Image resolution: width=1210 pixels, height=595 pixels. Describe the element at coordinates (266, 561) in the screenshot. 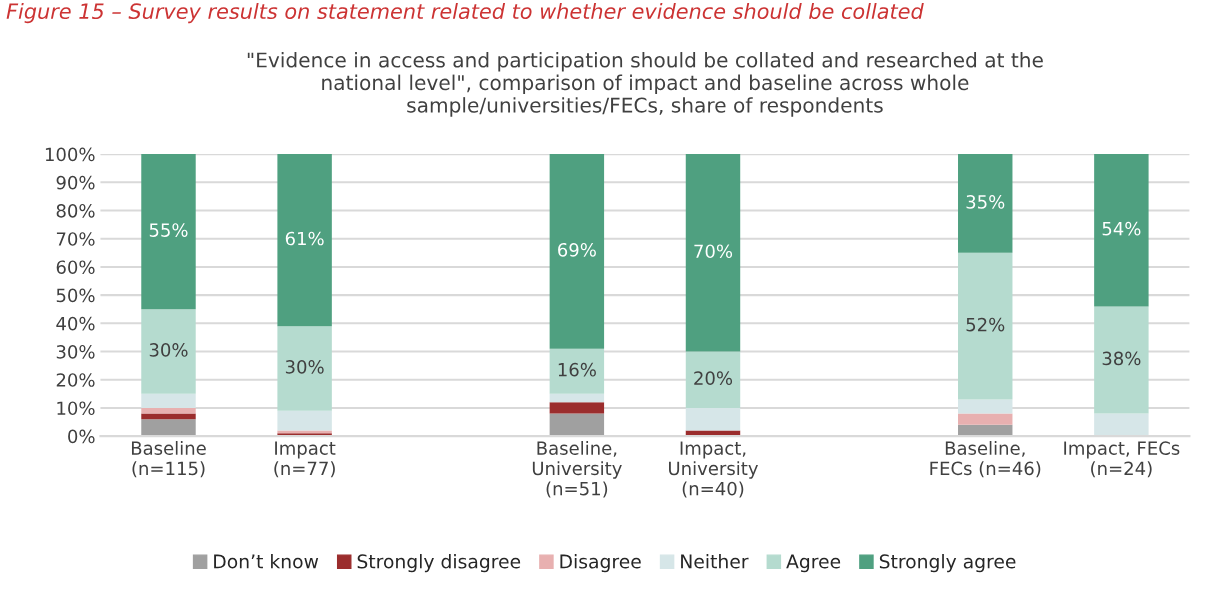

I see `legend-label: Don’t know` at that location.